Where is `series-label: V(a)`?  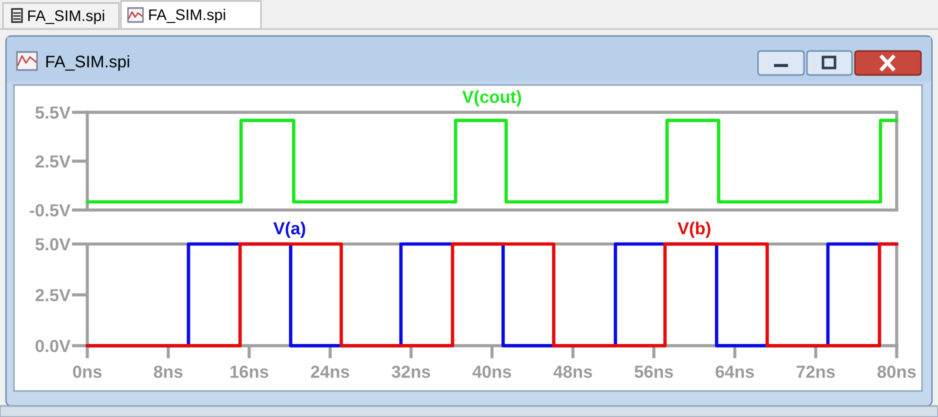
series-label: V(a) is located at coordinates (289, 230).